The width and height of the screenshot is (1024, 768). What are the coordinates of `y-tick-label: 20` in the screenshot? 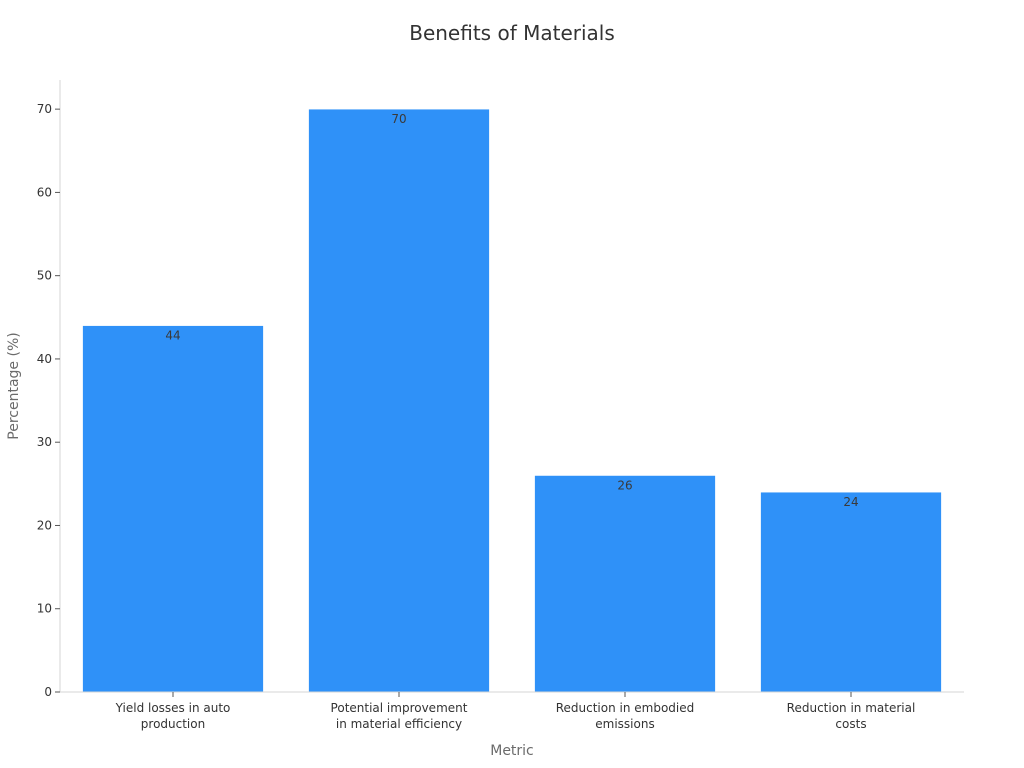 It's located at (44, 525).